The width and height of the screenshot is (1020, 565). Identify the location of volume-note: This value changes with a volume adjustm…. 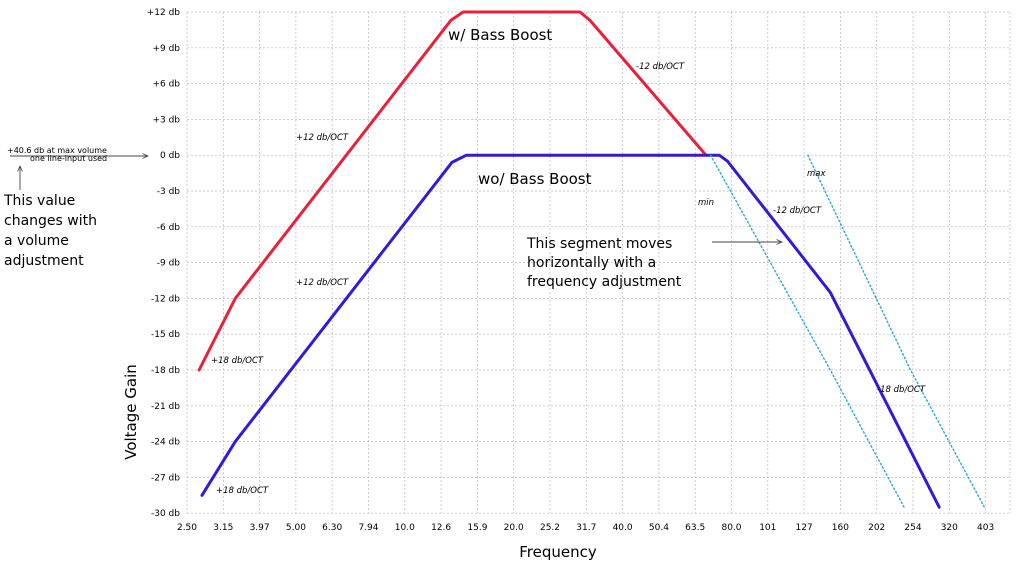
(50, 231).